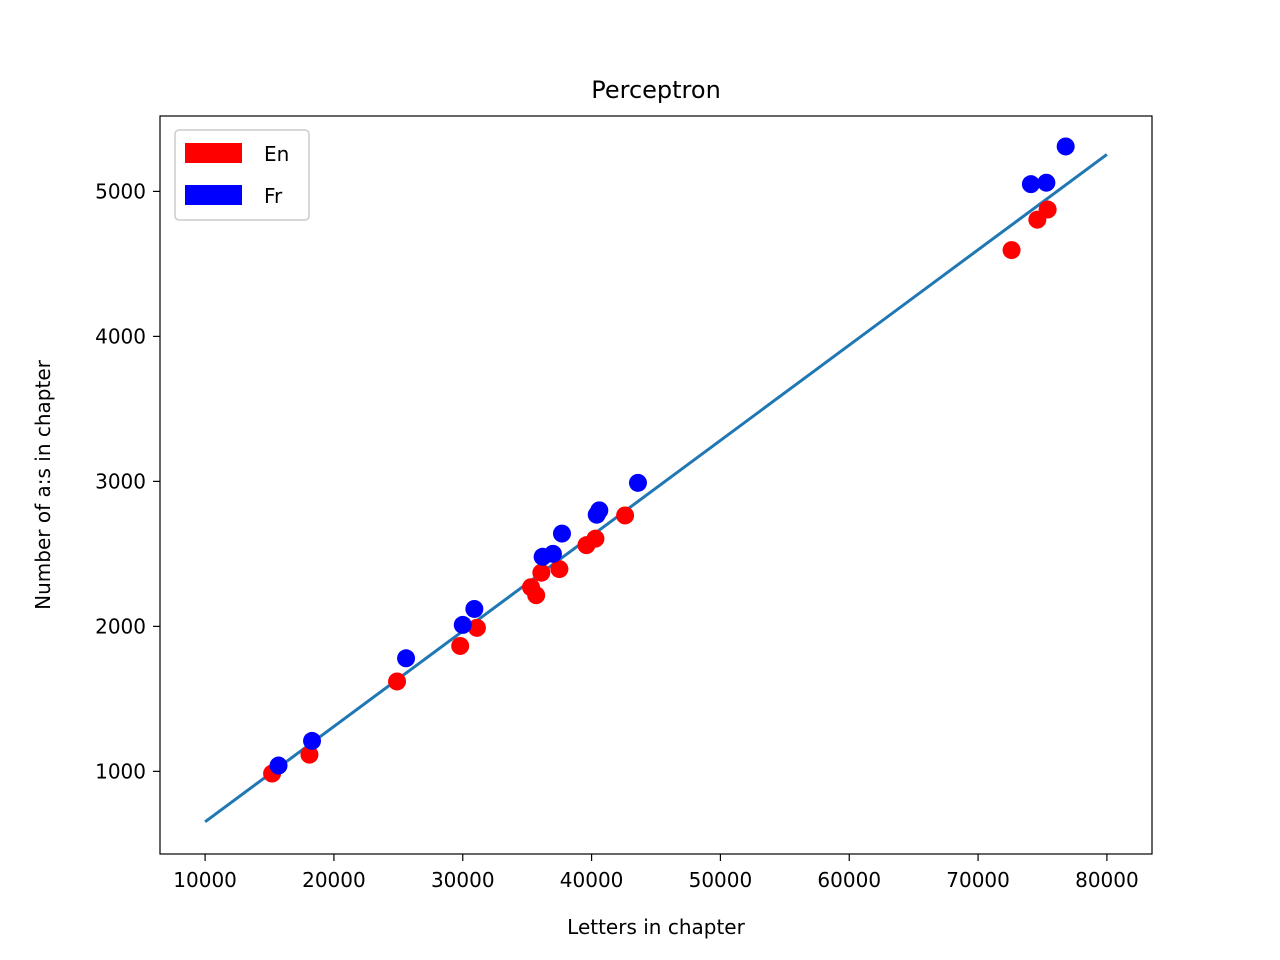 The width and height of the screenshot is (1280, 960). I want to click on x-axis-label: Letters in chapter, so click(656, 927).